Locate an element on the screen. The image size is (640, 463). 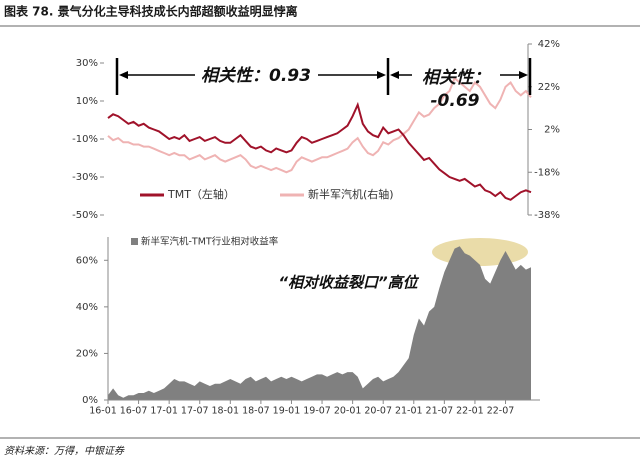
legend-label: 新半军汽机(右轴) is located at coordinates (351, 194).